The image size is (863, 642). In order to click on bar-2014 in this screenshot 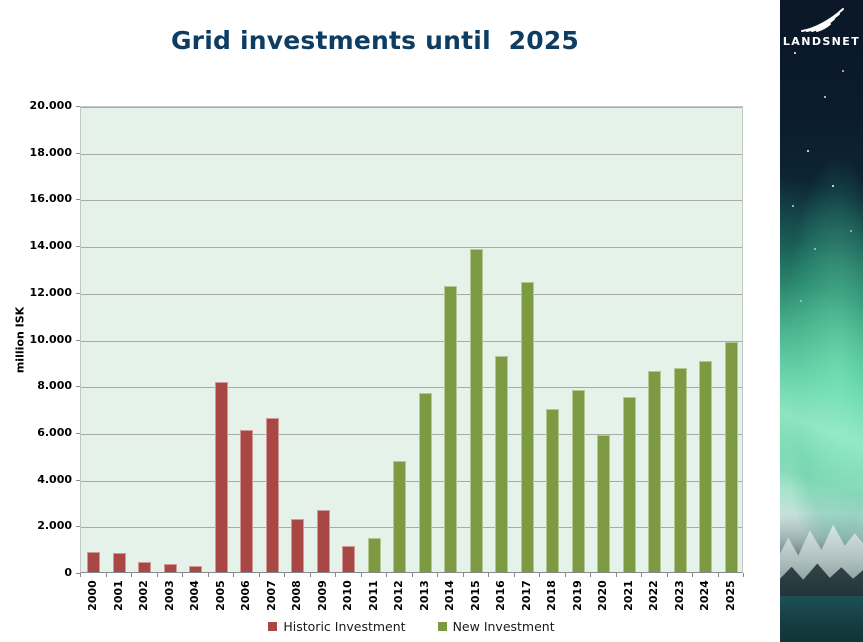, I will do `click(451, 428)`.